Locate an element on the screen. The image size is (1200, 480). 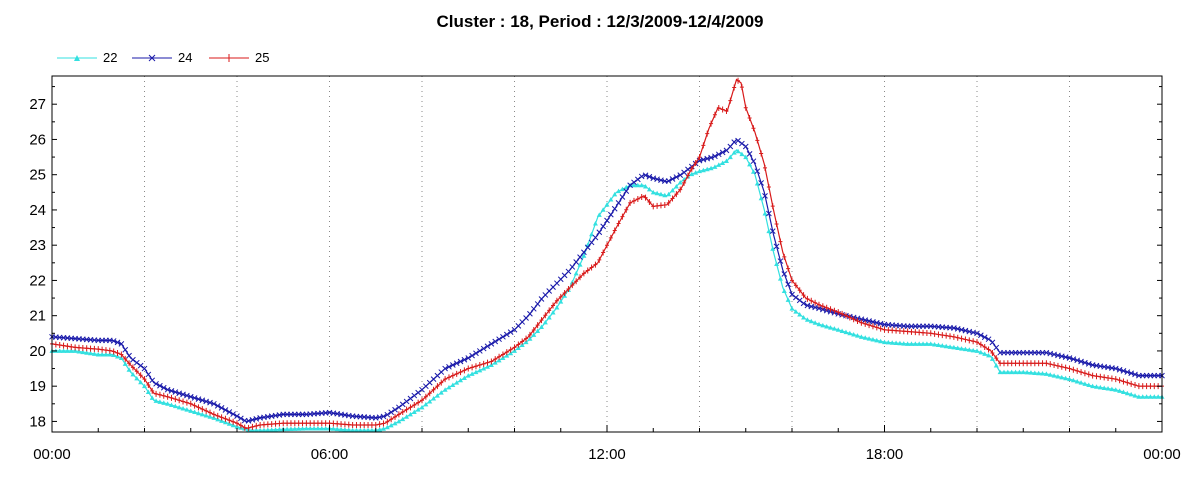
y-tick-label: 27 is located at coordinates (37, 104).